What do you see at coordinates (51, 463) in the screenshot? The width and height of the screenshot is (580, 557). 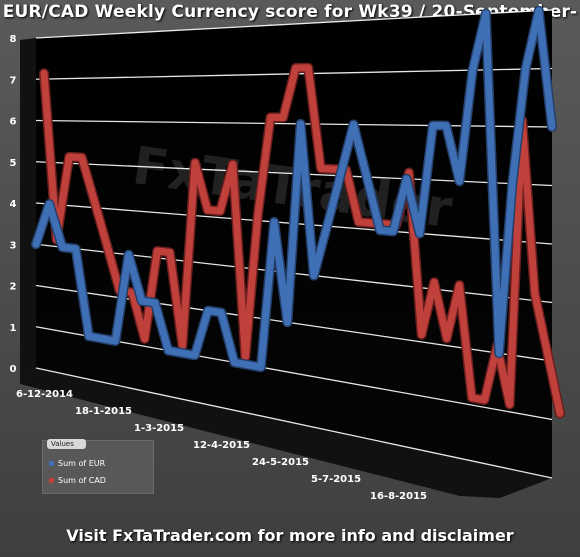 I see `legend-swatch-eur` at bounding box center [51, 463].